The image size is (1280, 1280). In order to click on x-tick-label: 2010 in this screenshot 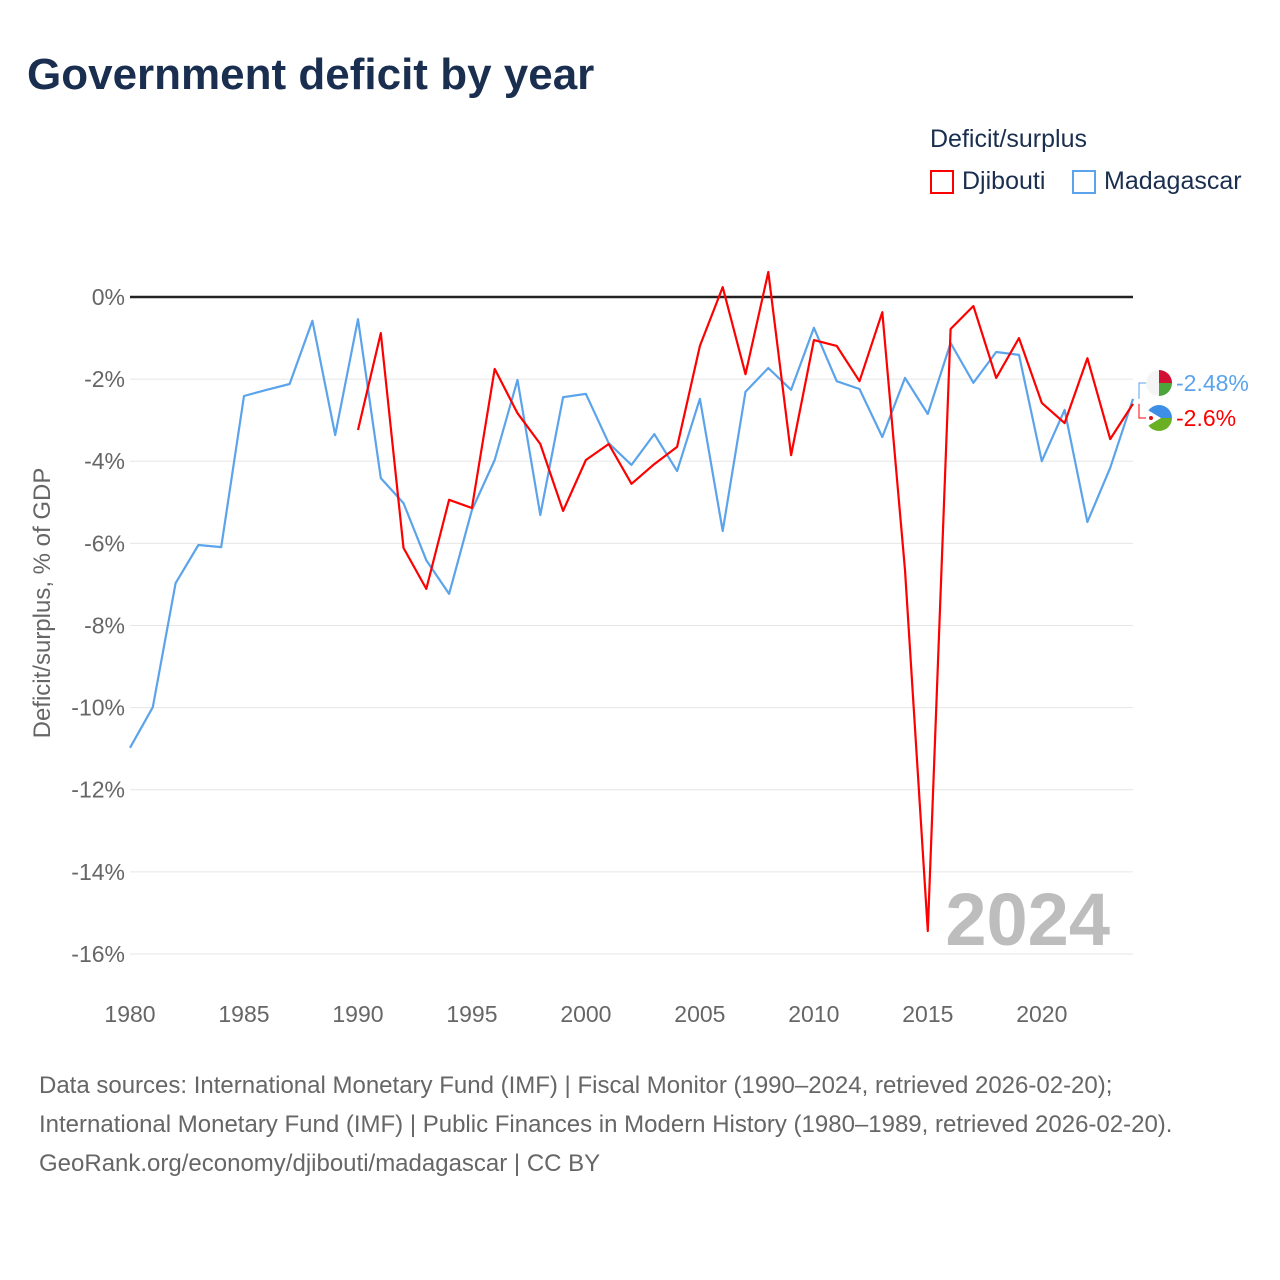, I will do `click(813, 1014)`.